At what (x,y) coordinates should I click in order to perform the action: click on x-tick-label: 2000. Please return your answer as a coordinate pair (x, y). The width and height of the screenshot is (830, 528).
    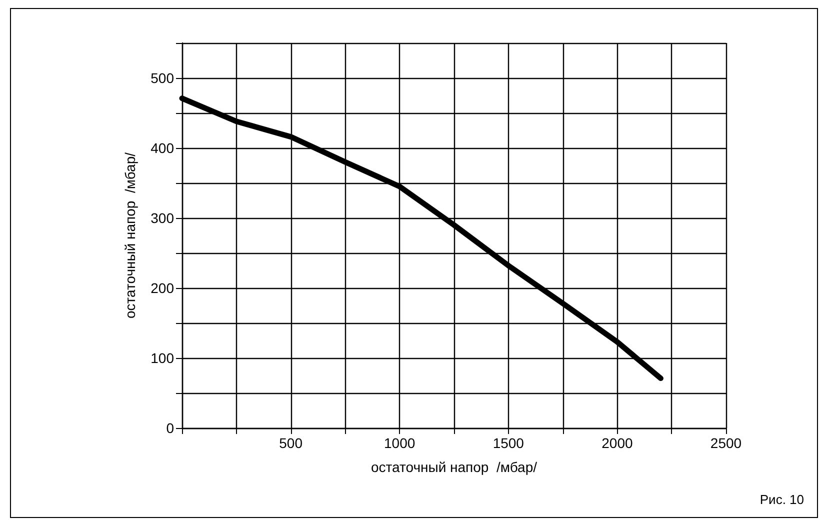
    Looking at the image, I should click on (617, 443).